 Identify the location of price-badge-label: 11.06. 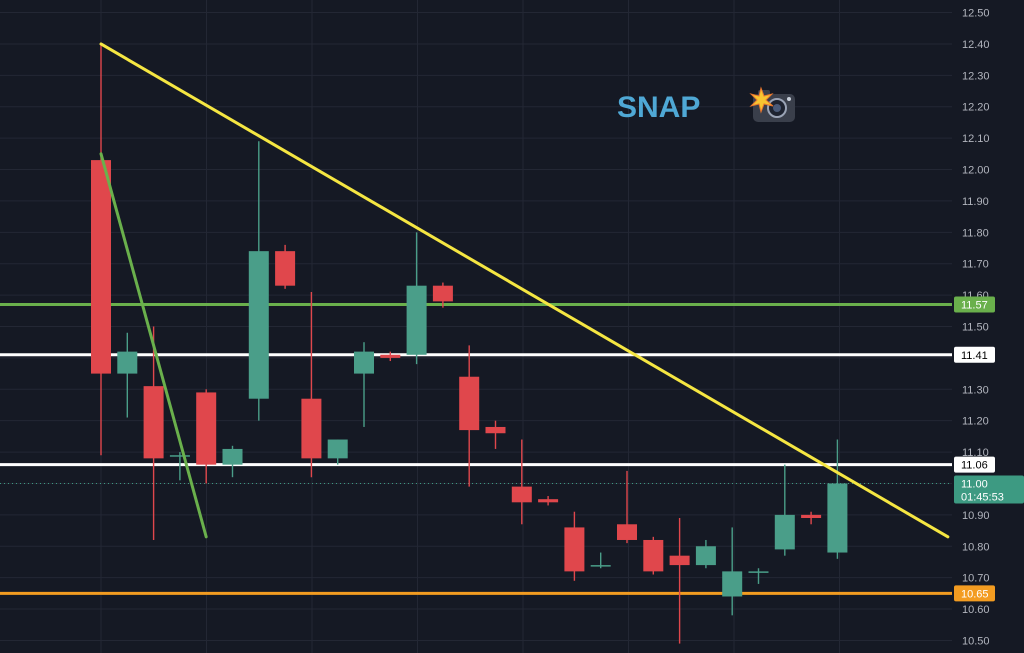
(974, 466).